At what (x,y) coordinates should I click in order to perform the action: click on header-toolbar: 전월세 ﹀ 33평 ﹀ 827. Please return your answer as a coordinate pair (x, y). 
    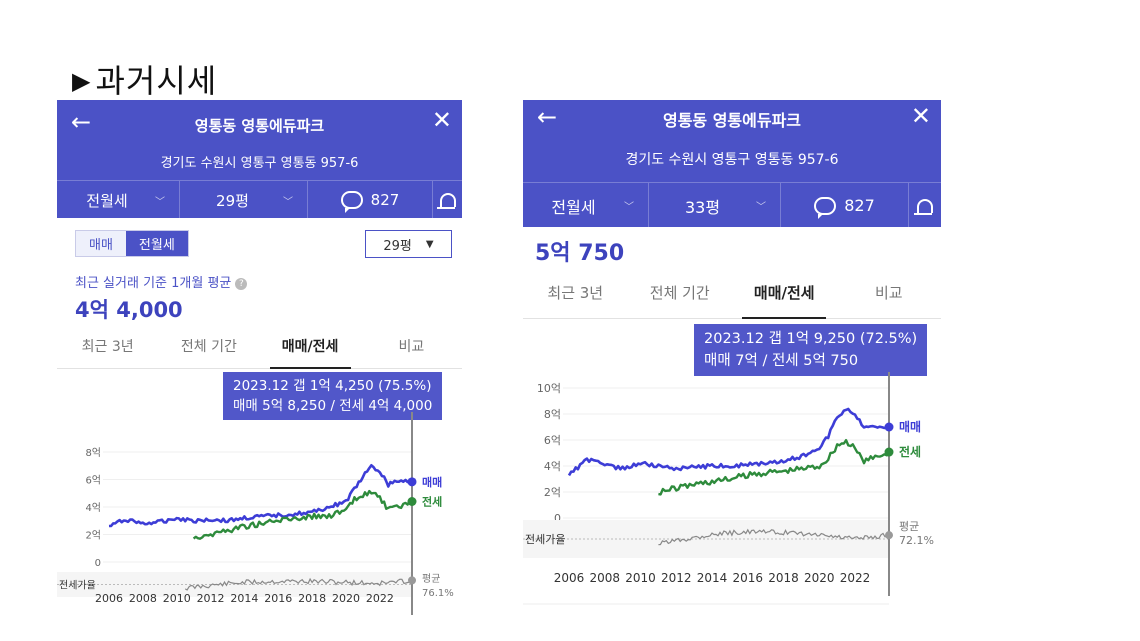
    Looking at the image, I should click on (732, 205).